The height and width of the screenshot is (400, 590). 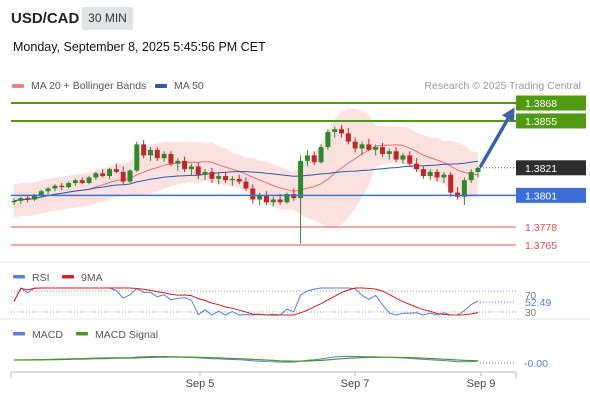 I want to click on timeframe-button: 30 MIN, so click(x=107, y=18).